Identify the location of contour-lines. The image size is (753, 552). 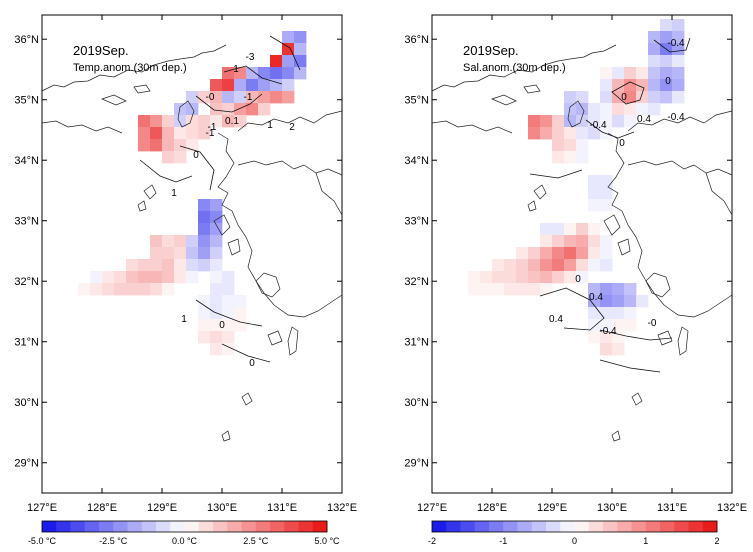
(610, 205).